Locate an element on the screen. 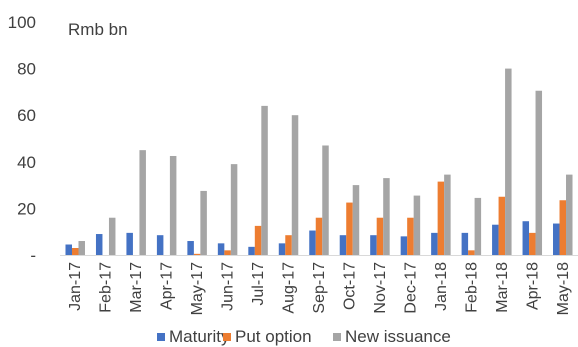 This screenshot has height=347, width=578. y-tick-label: 20 is located at coordinates (26, 208).